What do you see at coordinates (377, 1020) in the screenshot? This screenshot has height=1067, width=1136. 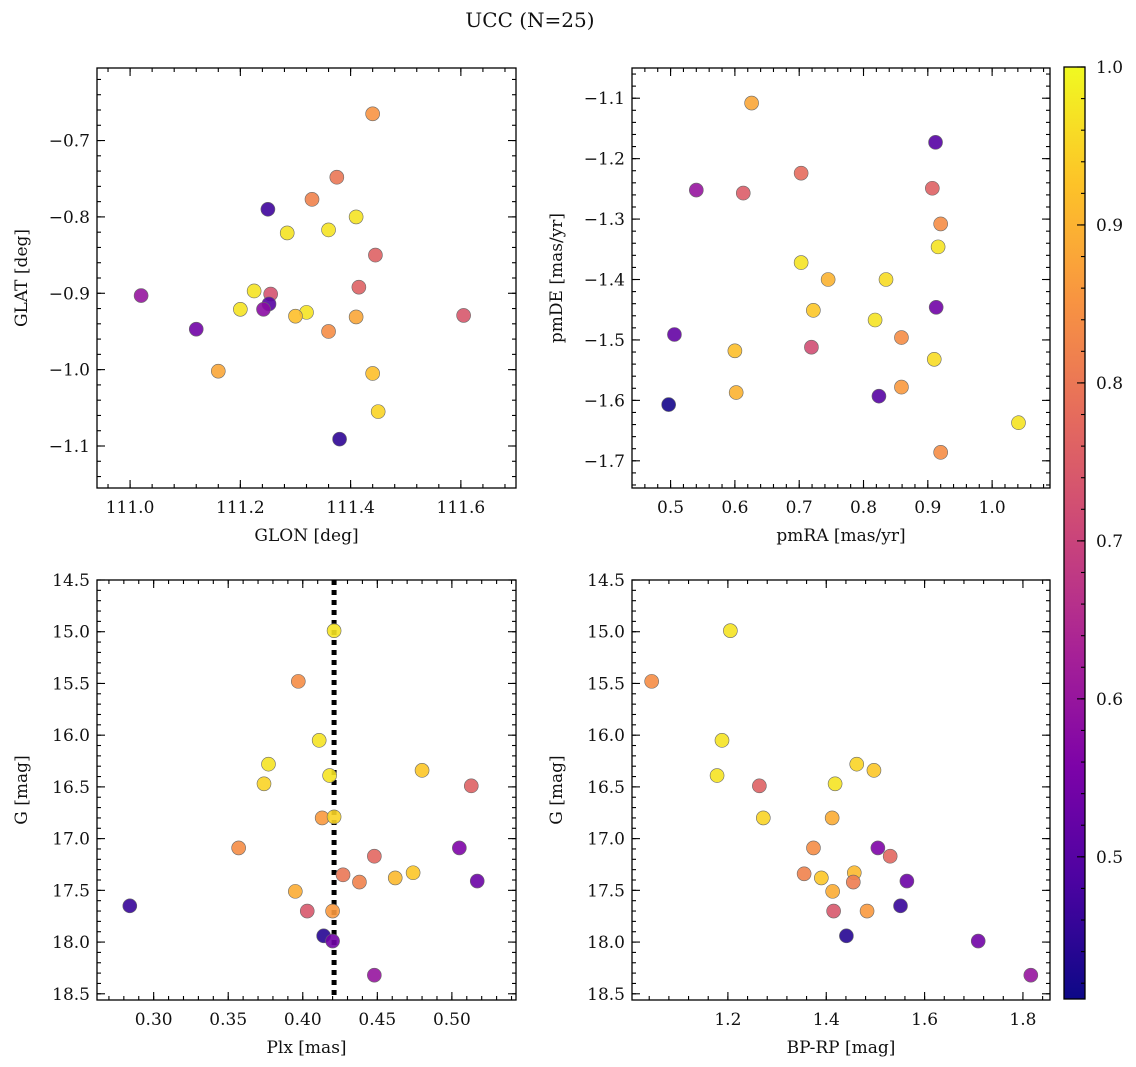 I see `x-tick-label: 0.45` at bounding box center [377, 1020].